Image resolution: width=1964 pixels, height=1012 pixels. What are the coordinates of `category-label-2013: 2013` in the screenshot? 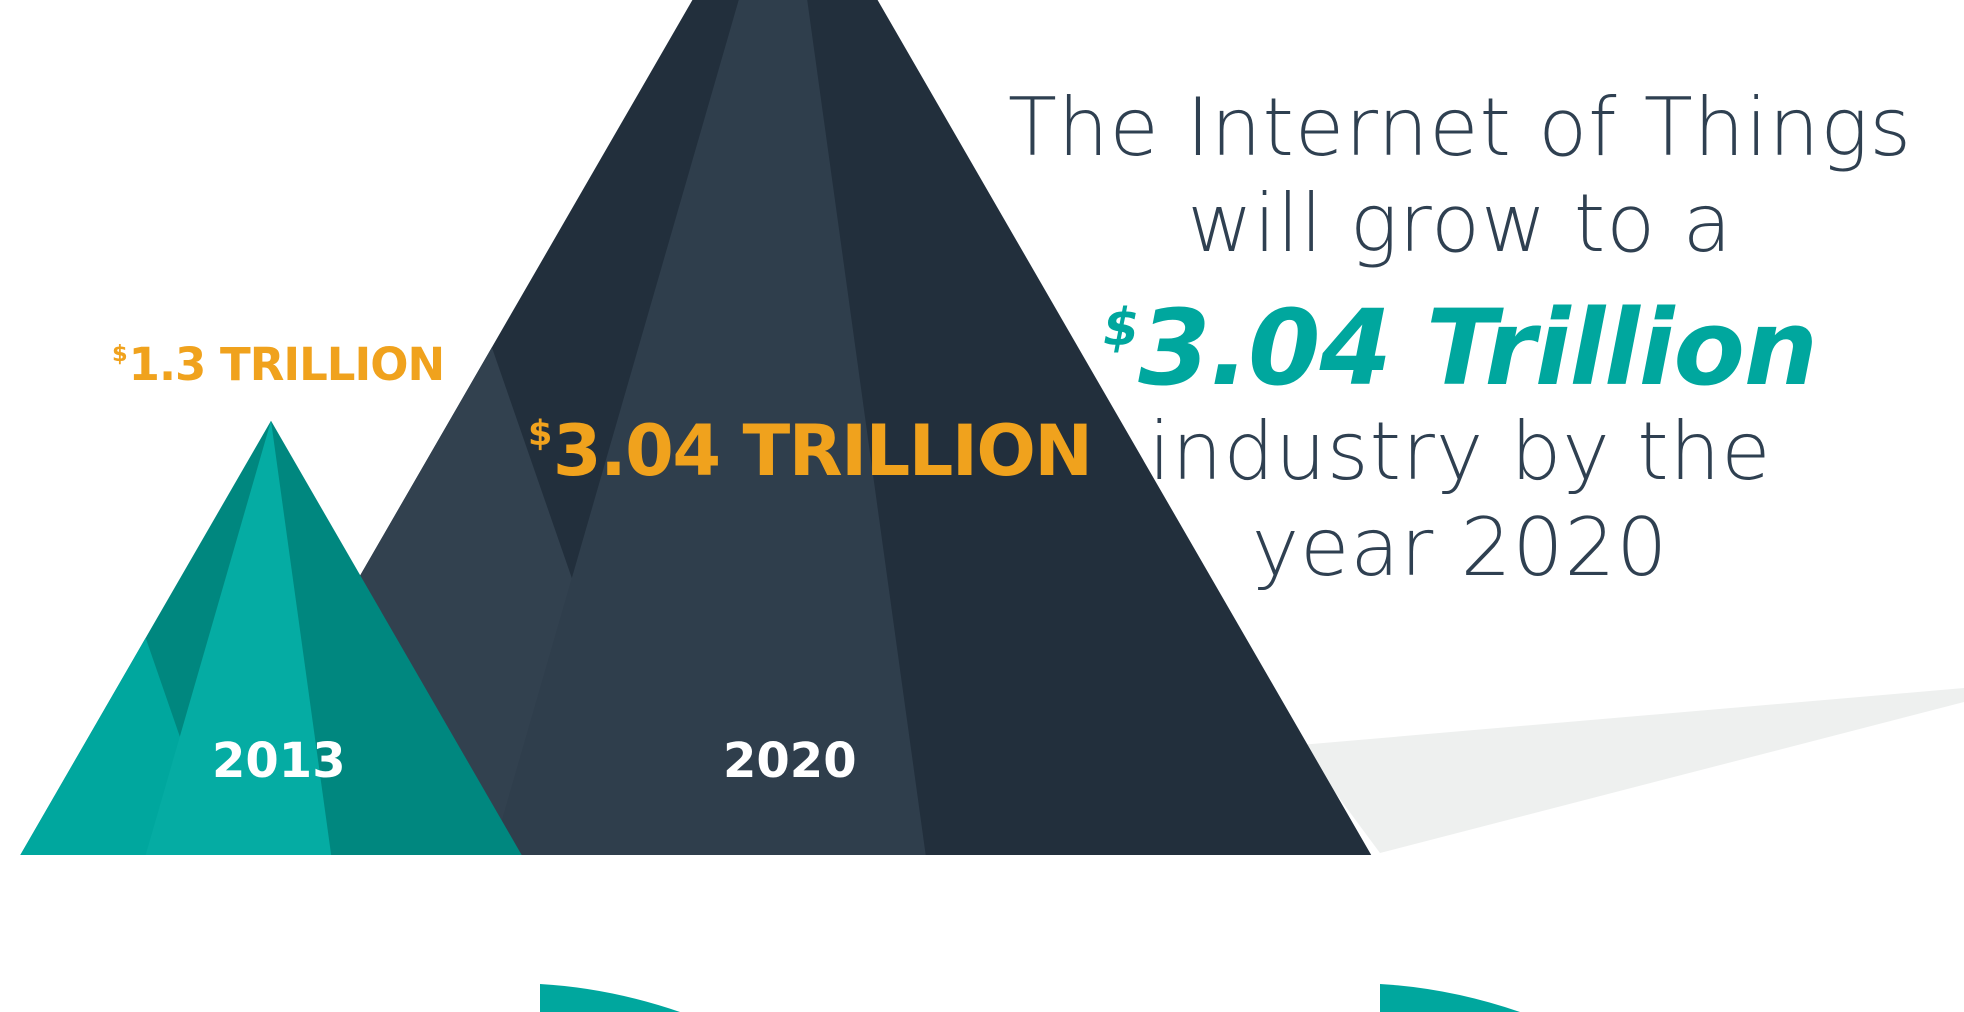 It's located at (279, 761).